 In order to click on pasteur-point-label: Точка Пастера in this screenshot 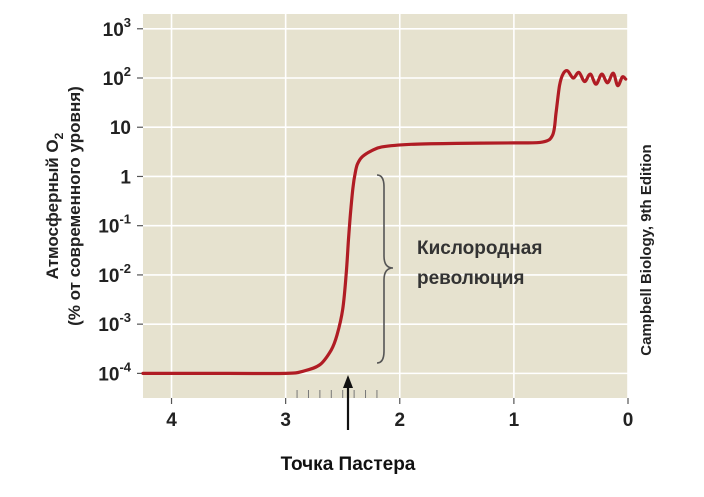, I will do `click(348, 464)`.